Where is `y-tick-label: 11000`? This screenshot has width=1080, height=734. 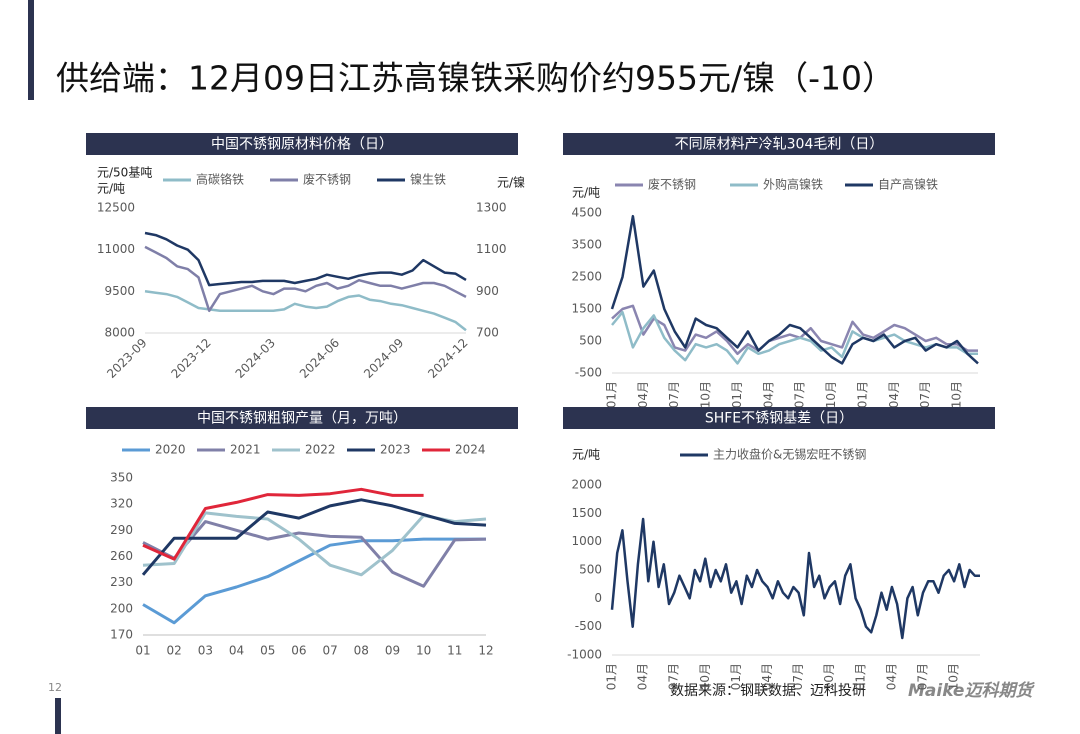 y-tick-label: 11000 is located at coordinates (116, 249).